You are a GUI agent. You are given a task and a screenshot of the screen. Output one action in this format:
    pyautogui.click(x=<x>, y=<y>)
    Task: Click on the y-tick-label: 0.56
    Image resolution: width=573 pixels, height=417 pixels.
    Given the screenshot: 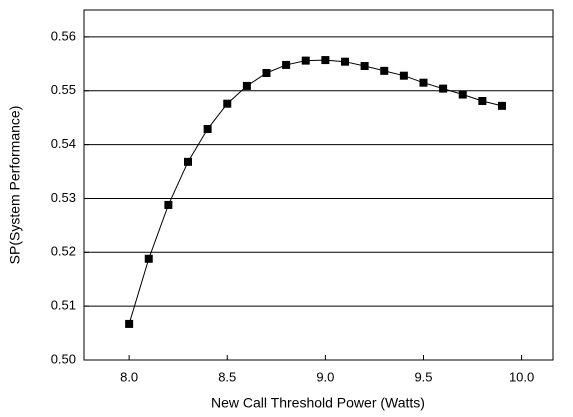 What is the action you would take?
    pyautogui.click(x=63, y=35)
    